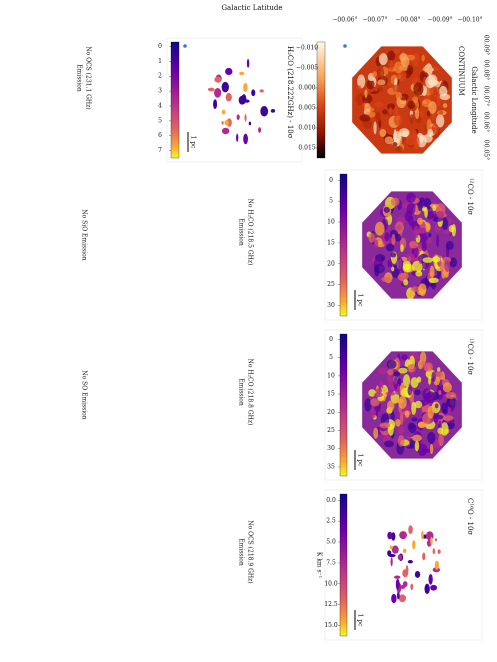 This screenshot has width=497, height=662. What do you see at coordinates (306, 128) in the screenshot?
I see `colorbar-tick-label: 0.010` at bounding box center [306, 128].